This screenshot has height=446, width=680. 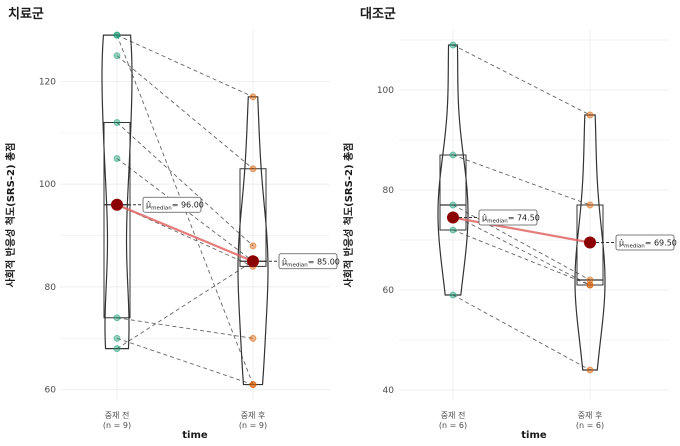 What do you see at coordinates (47, 82) in the screenshot?
I see `y-tick-label: 120` at bounding box center [47, 82].